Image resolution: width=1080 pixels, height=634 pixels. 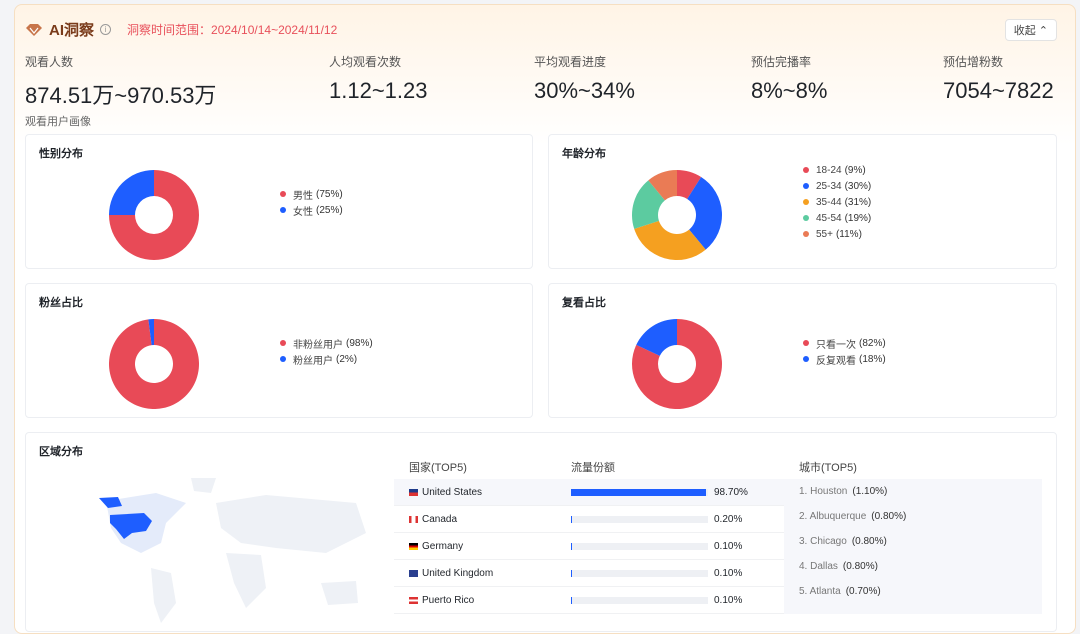 What do you see at coordinates (837, 218) in the screenshot?
I see `legend-item: 45-54 (19%)` at bounding box center [837, 218].